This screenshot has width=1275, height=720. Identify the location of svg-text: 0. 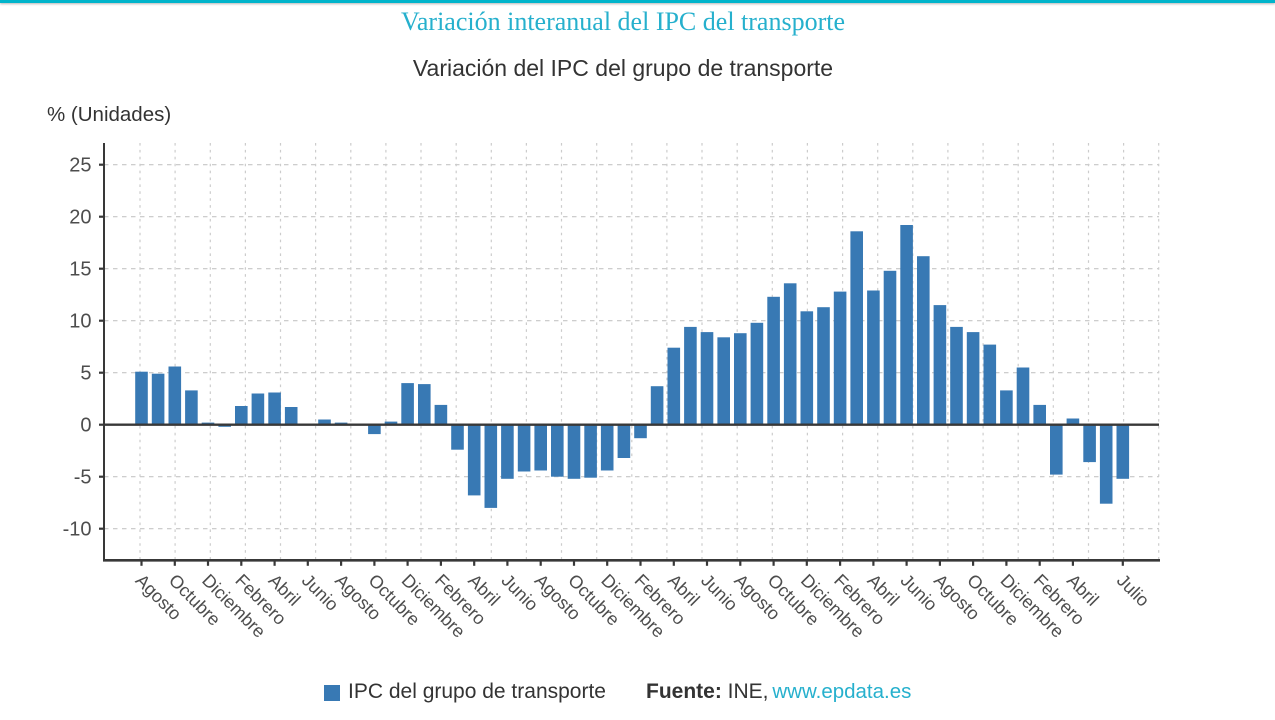
(85, 426).